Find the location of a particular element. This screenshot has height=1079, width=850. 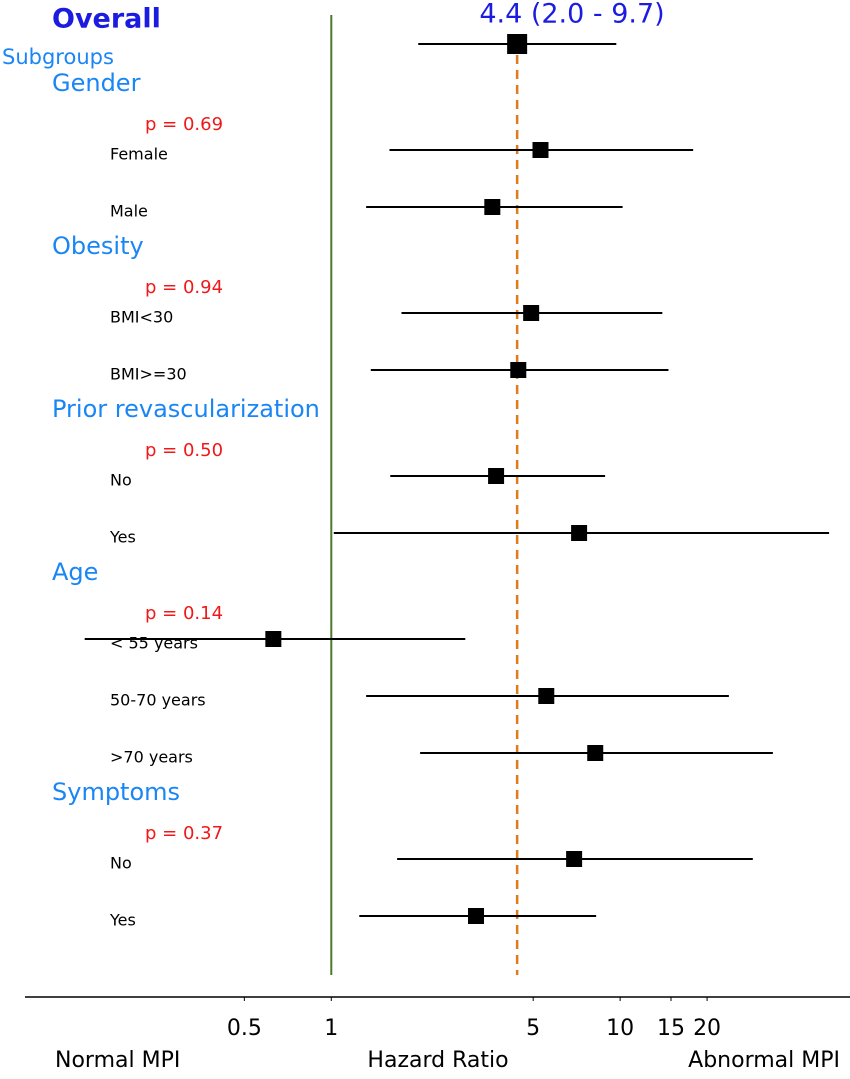

right-label: Abnormal MPI is located at coordinates (764, 1060).